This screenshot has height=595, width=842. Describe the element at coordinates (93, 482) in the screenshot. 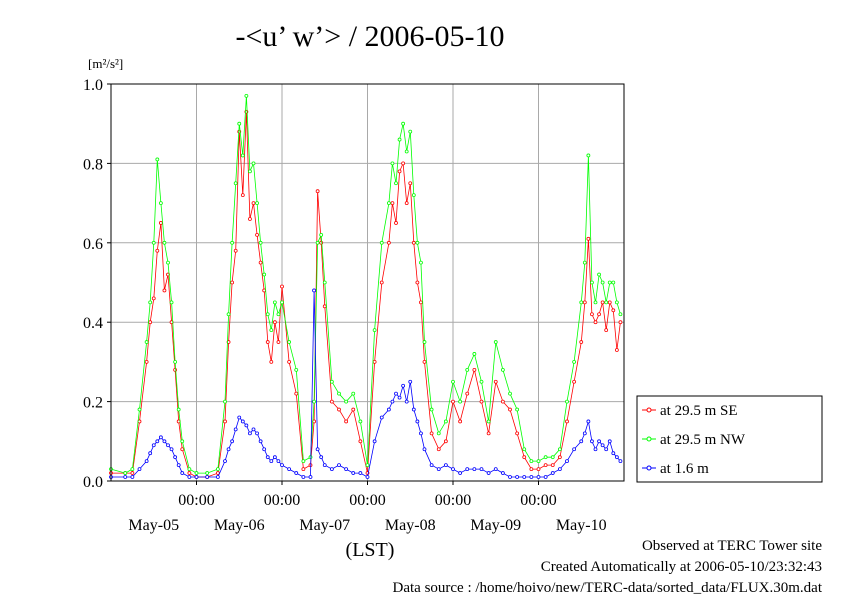

I see `y-tick-label: 0.0` at that location.